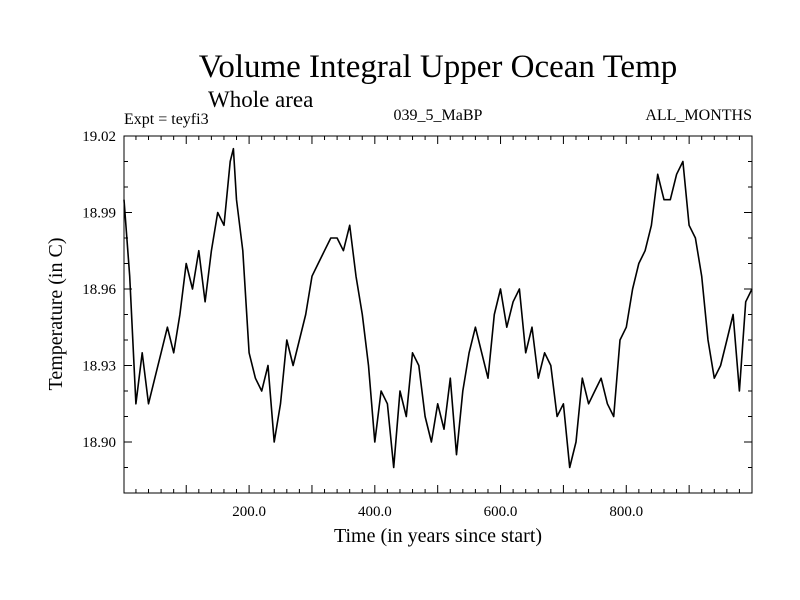 The height and width of the screenshot is (600, 800). What do you see at coordinates (438, 536) in the screenshot?
I see `x-axis-label: Time (in years since start)` at bounding box center [438, 536].